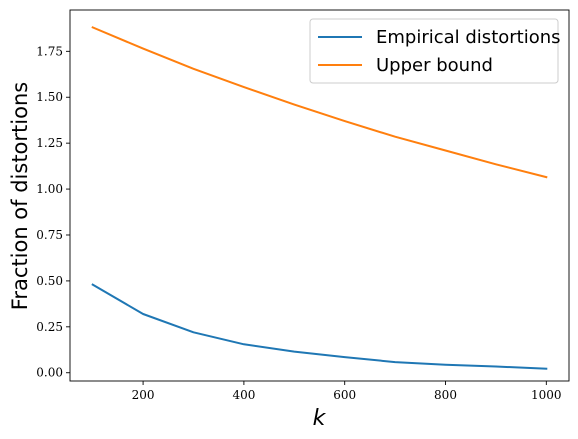 The image size is (578, 439). Describe the element at coordinates (445, 395) in the screenshot. I see `x-tick-label: 800` at that location.